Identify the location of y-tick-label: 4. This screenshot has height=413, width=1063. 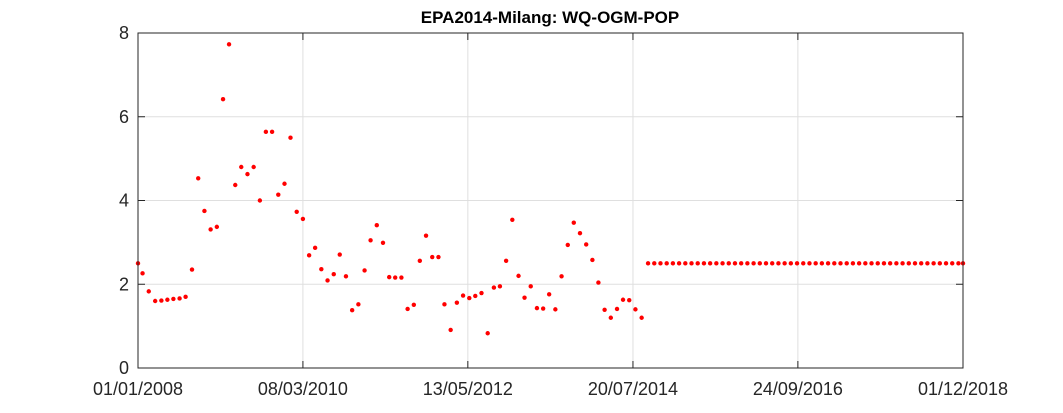
(124, 201).